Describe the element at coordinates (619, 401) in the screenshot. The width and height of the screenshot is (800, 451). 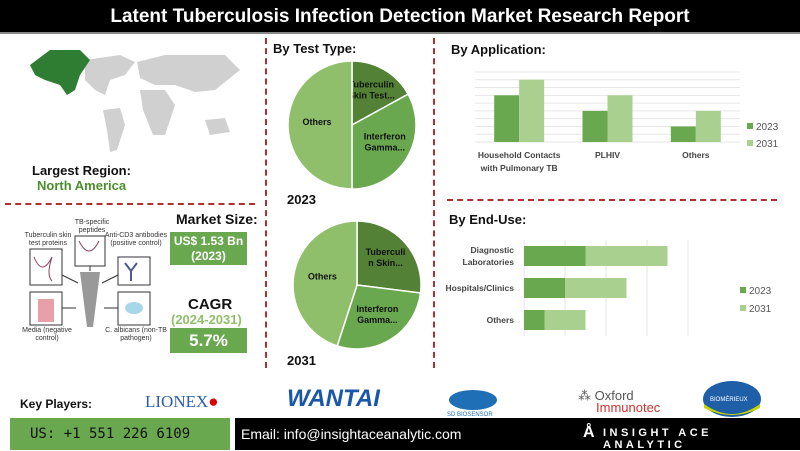
I see `logo-oxford-immunotec: ⁂ Oxford Immunotec` at that location.